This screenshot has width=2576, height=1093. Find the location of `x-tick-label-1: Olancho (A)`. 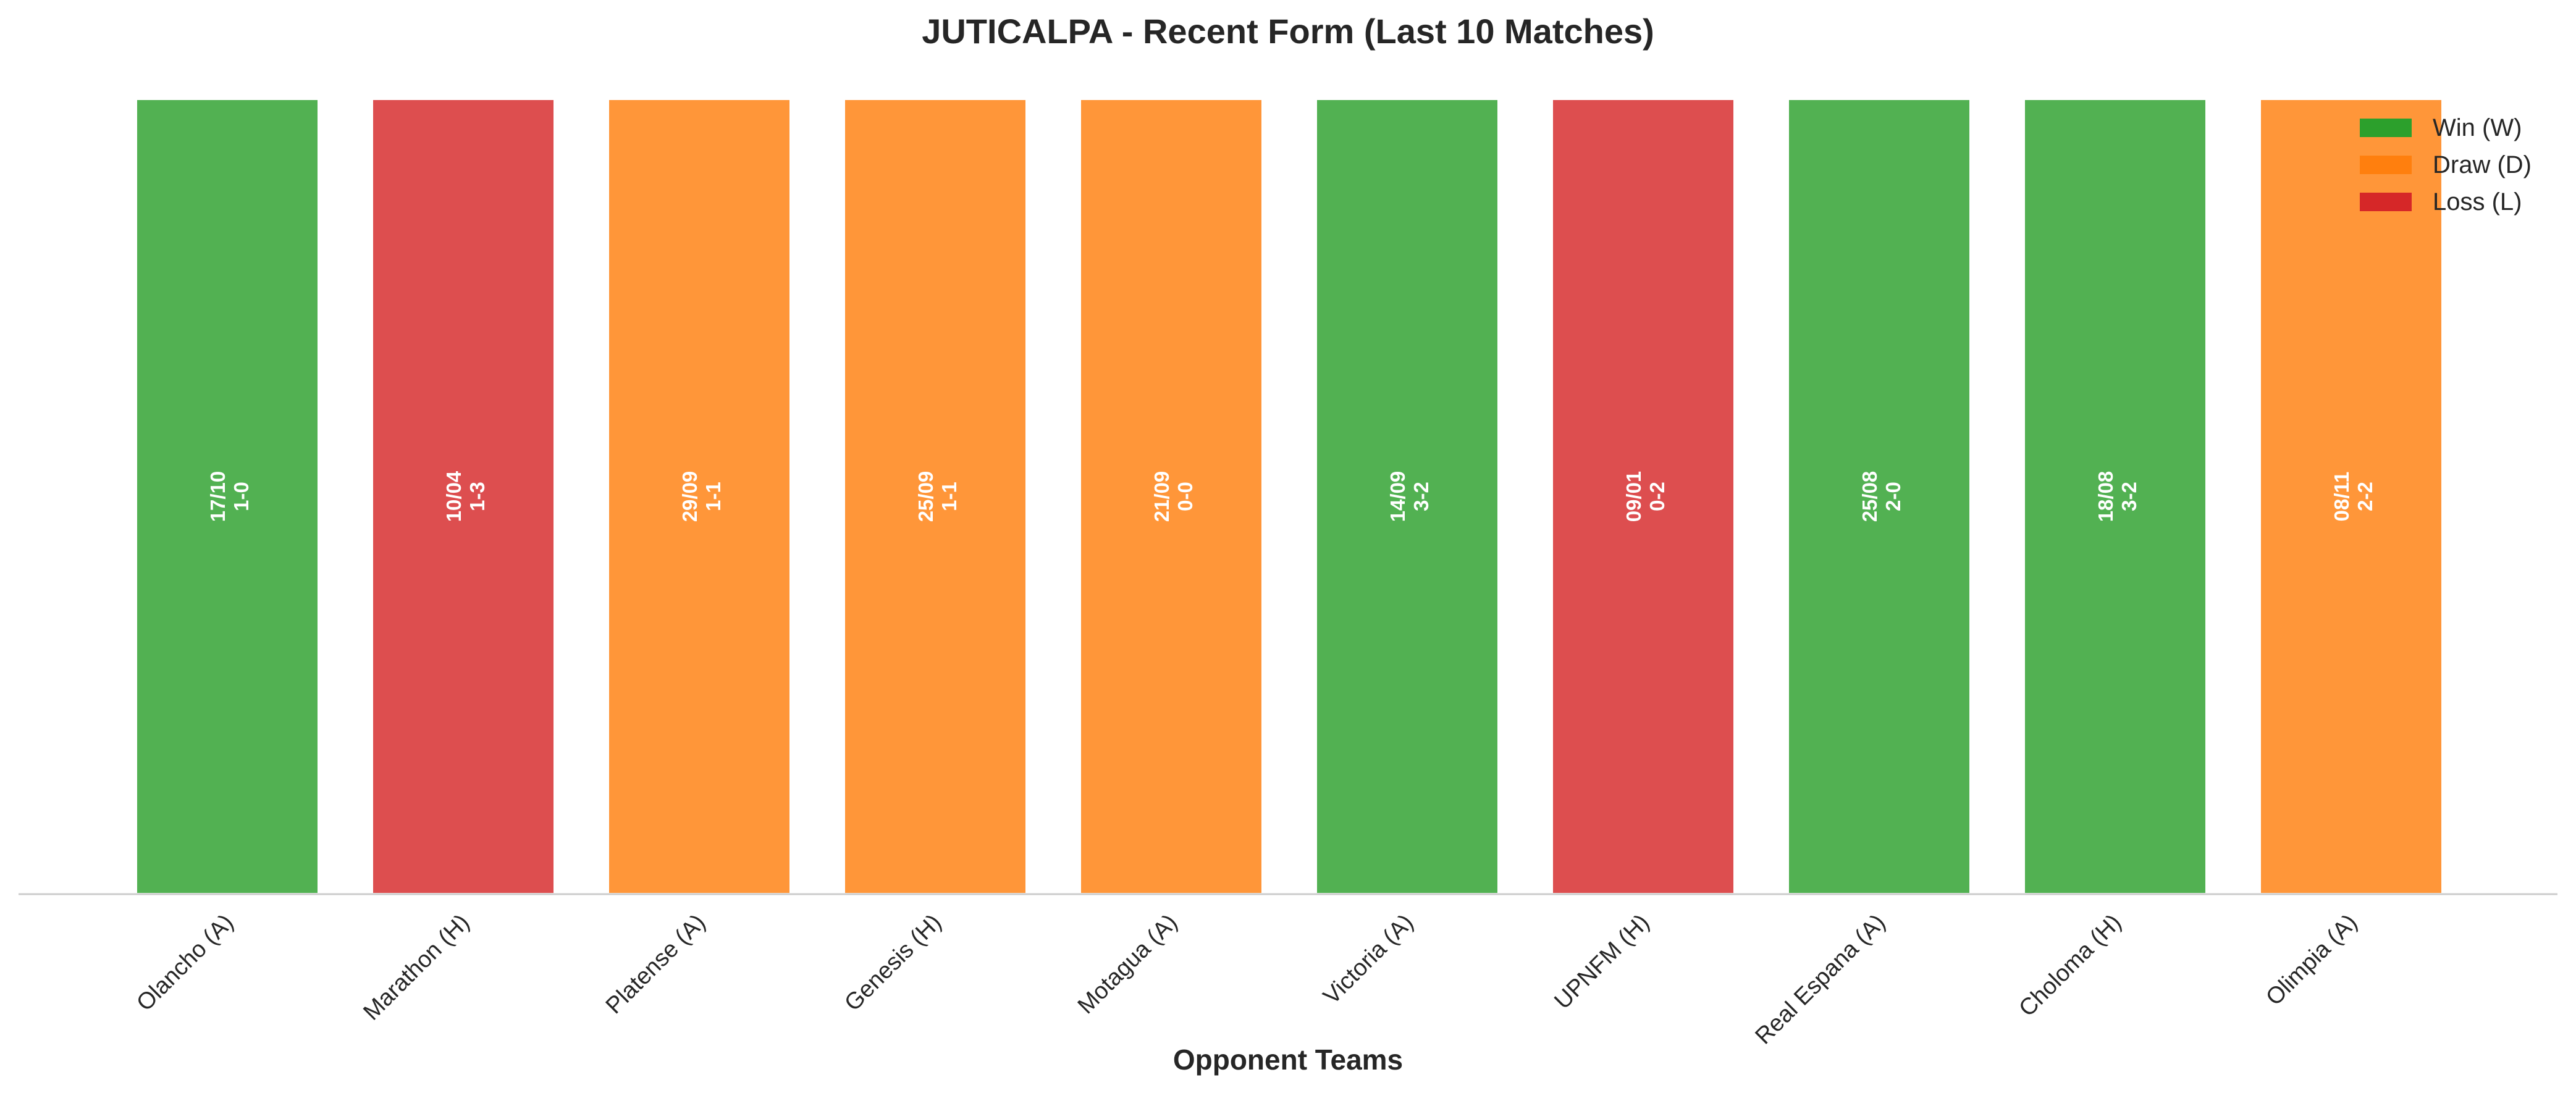

x-tick-label-1: Olancho (A) is located at coordinates (185, 963).